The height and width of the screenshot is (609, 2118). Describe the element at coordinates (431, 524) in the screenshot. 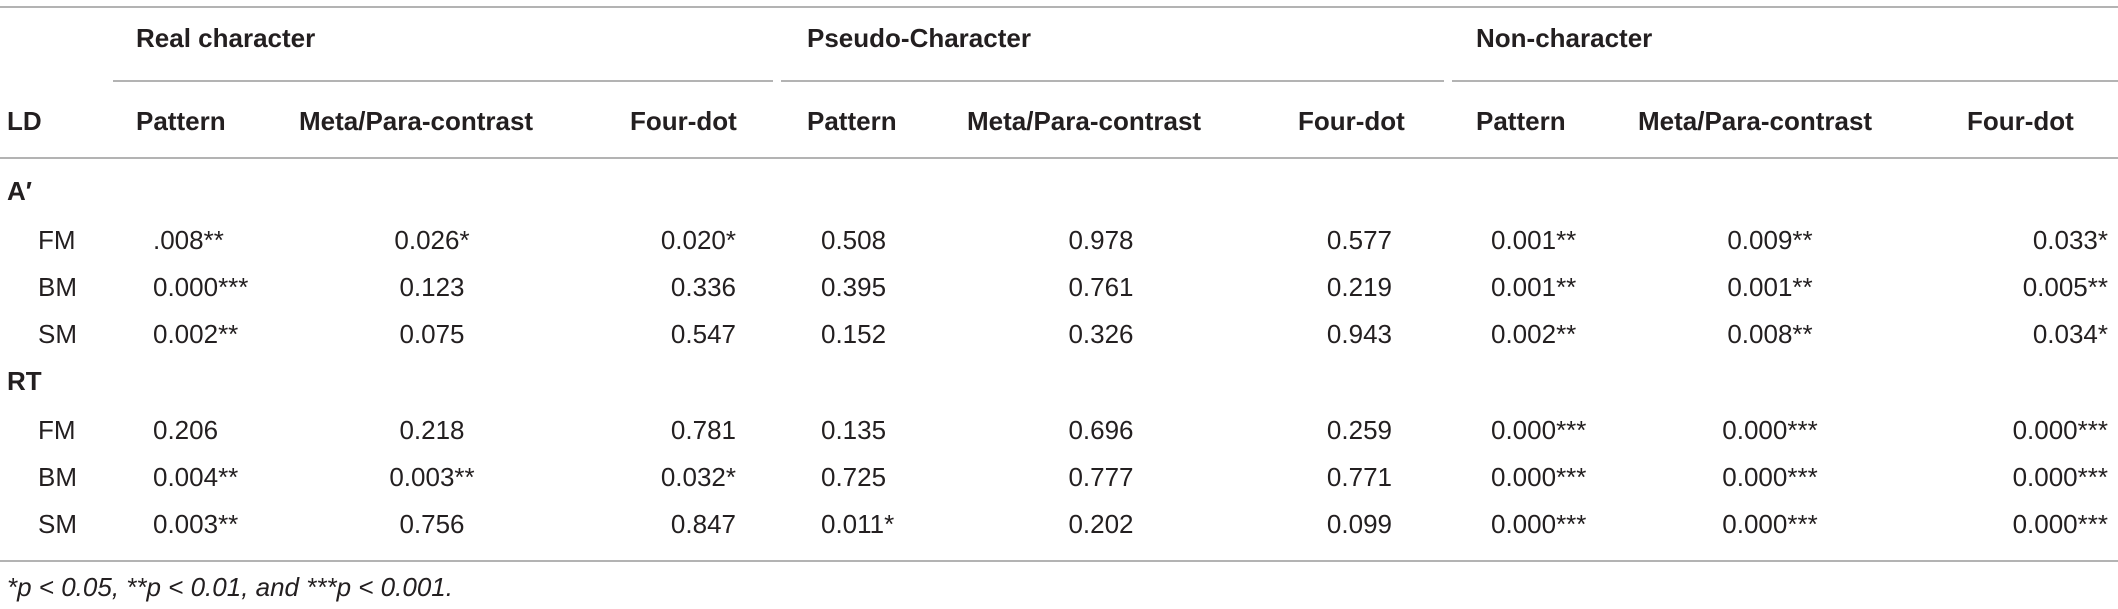

I see `cell: 0.756` at that location.